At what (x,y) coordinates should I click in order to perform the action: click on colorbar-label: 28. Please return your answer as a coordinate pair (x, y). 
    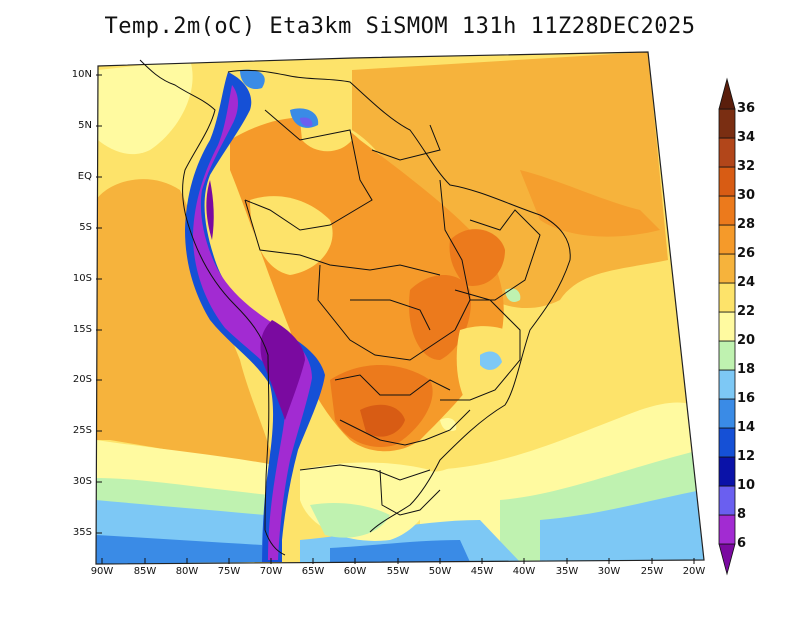
    Looking at the image, I should click on (746, 224).